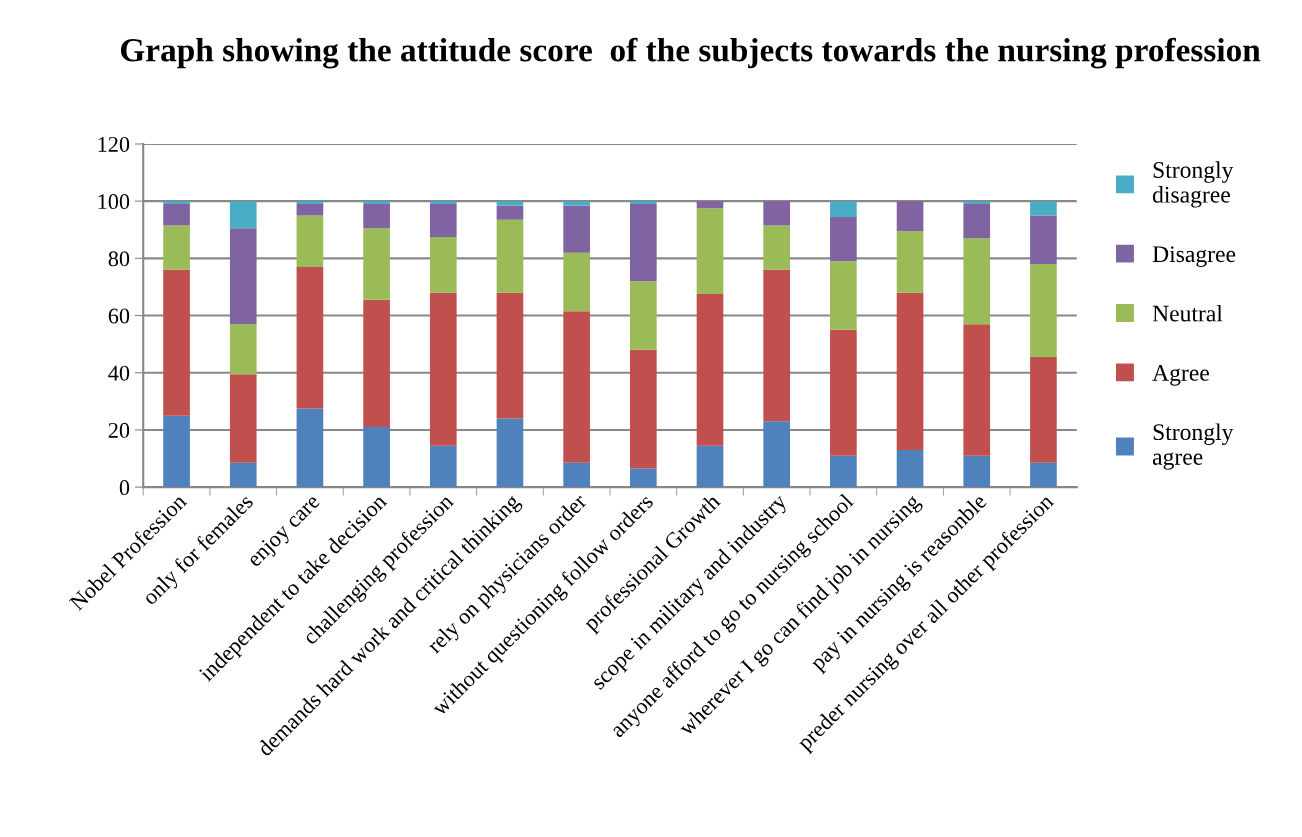 This screenshot has height=837, width=1302. Describe the element at coordinates (124, 488) in the screenshot. I see `y-tick-label: 0` at that location.